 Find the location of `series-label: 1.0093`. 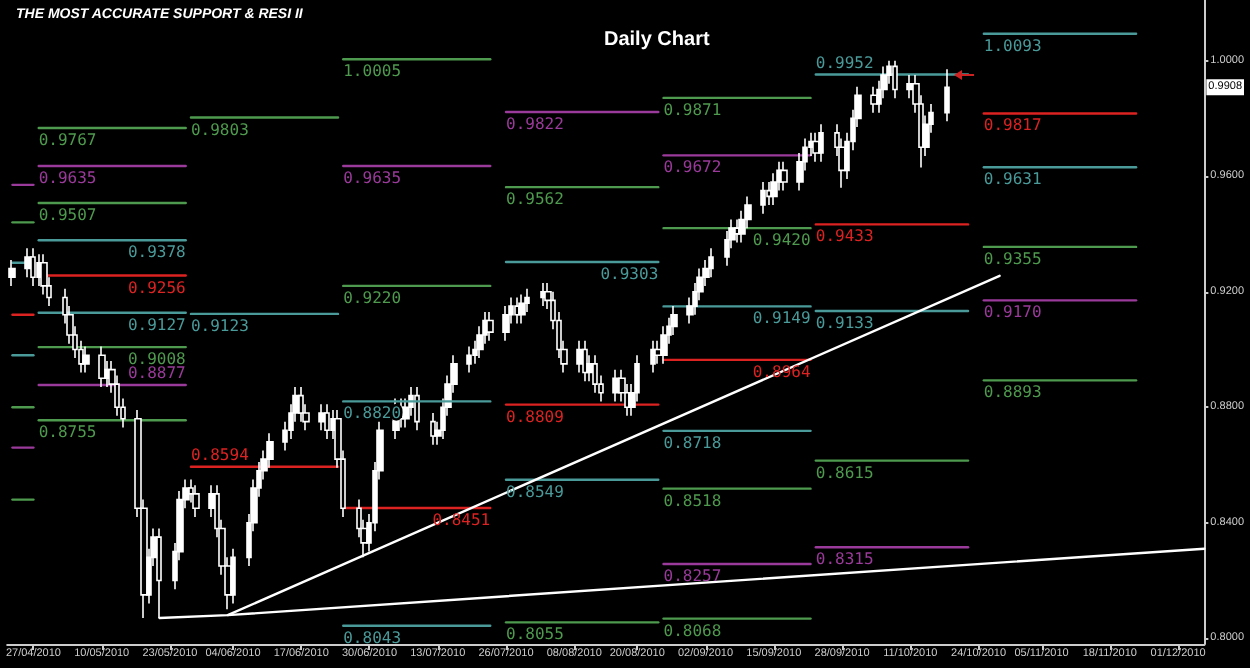

series-label: 1.0093 is located at coordinates (1012, 45).